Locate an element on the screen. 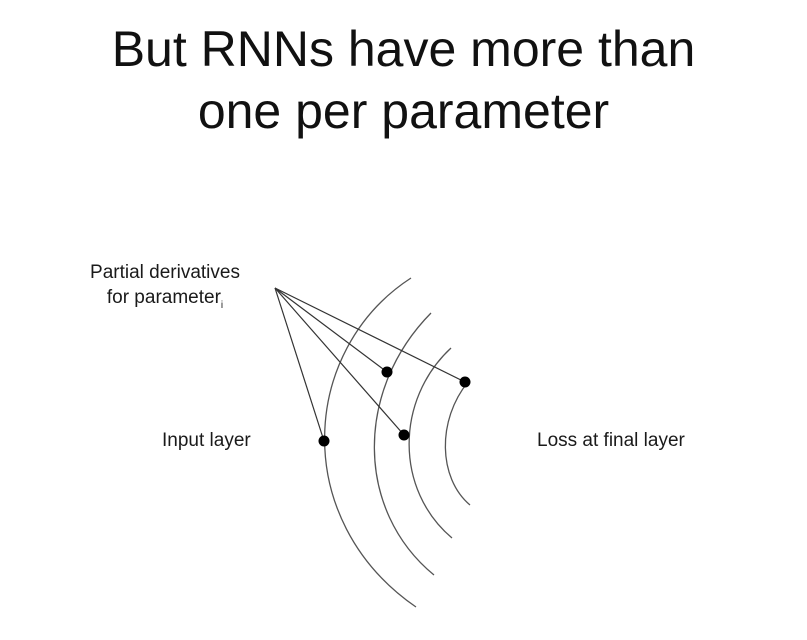  slide-title-line-2: one per parameter is located at coordinates (403, 111).